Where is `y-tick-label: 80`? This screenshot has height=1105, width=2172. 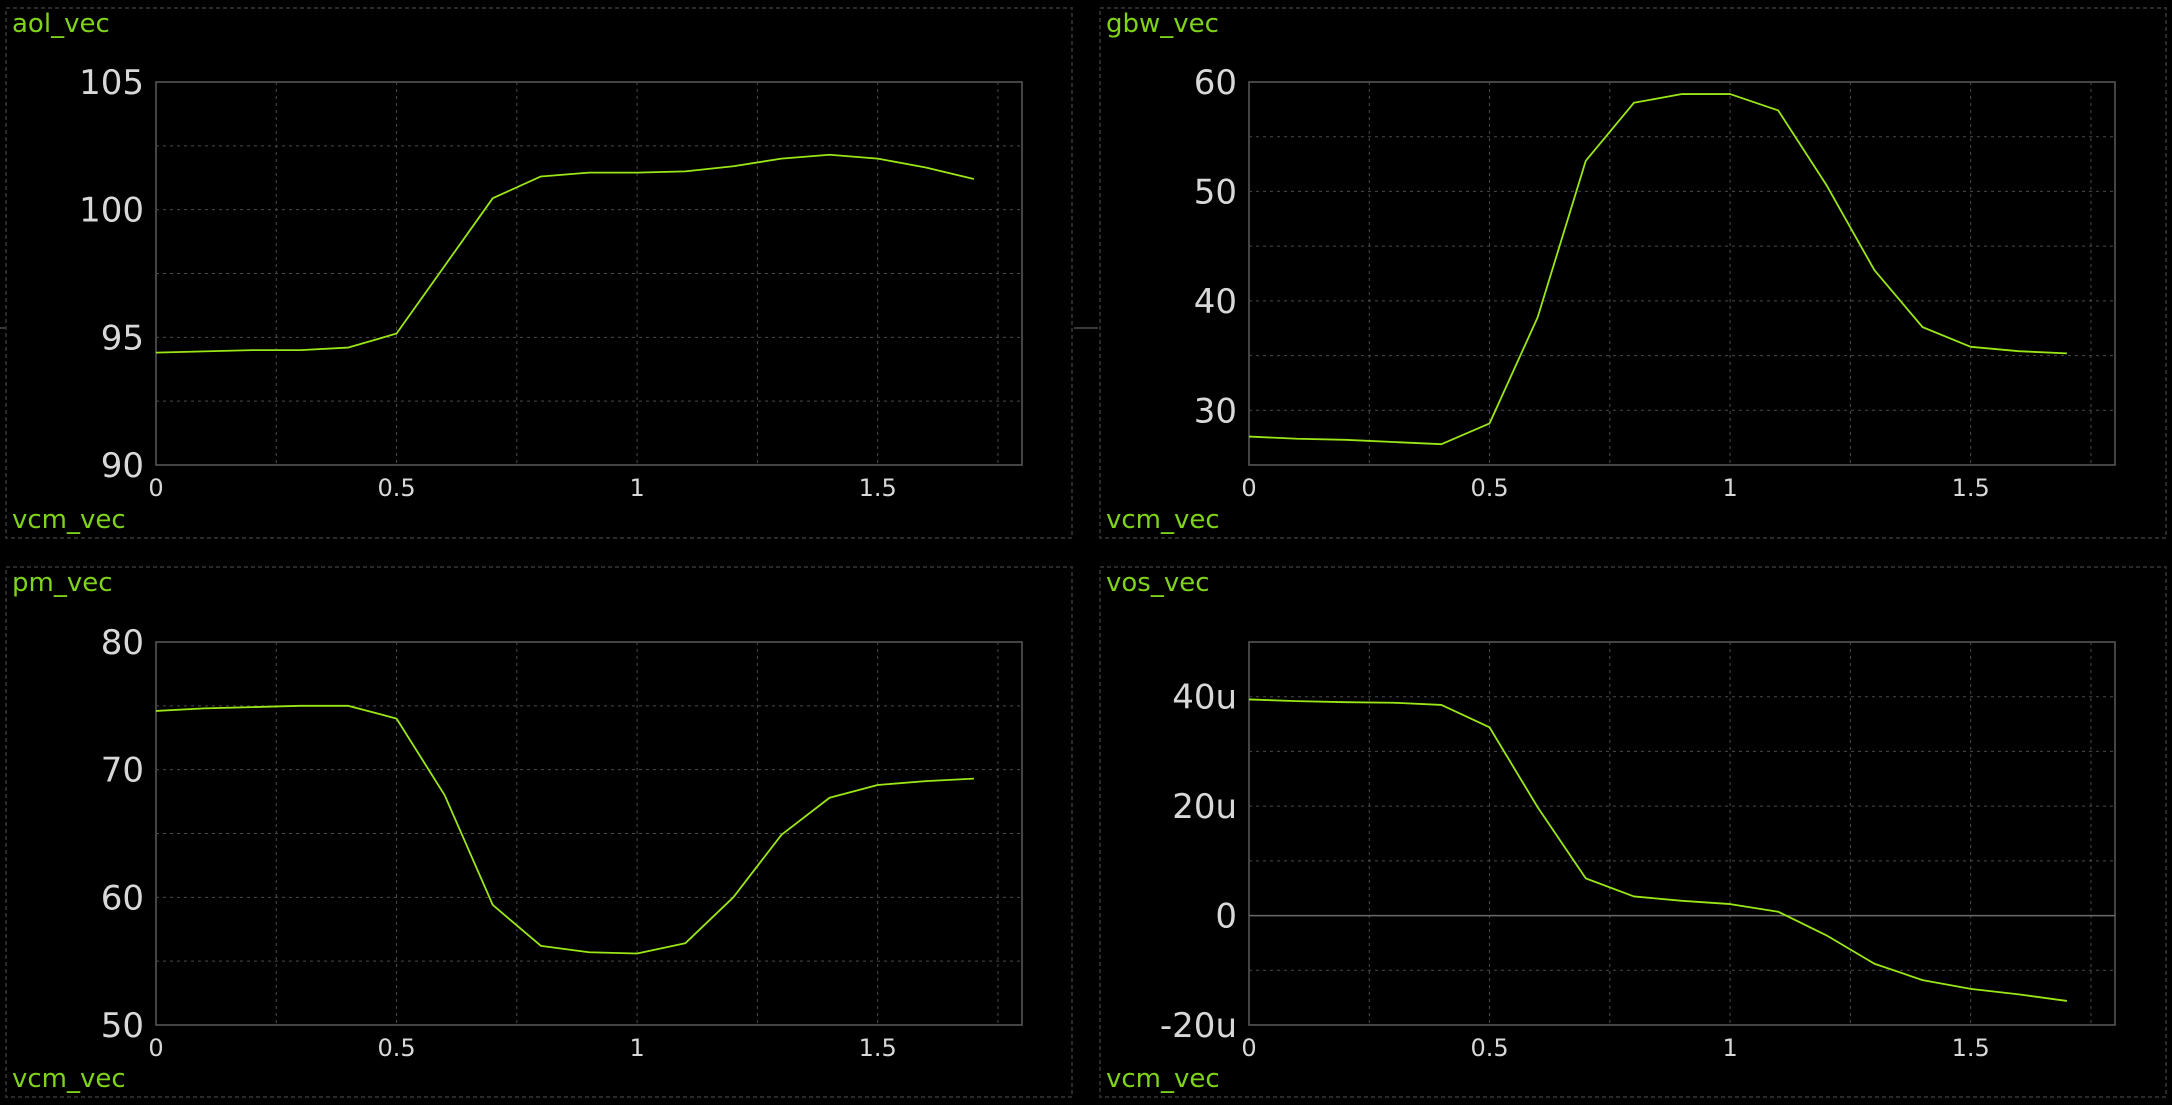
y-tick-label: 80 is located at coordinates (122, 643).